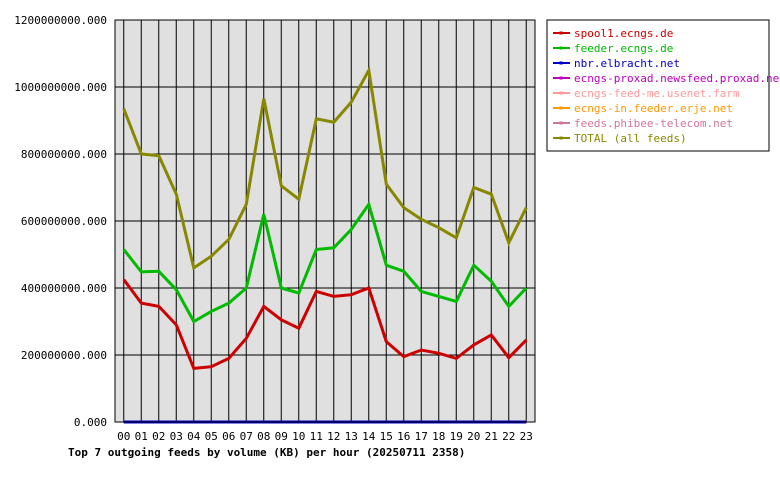 This screenshot has width=780, height=480. I want to click on y-tick-label: 200000000.000, so click(64, 355).